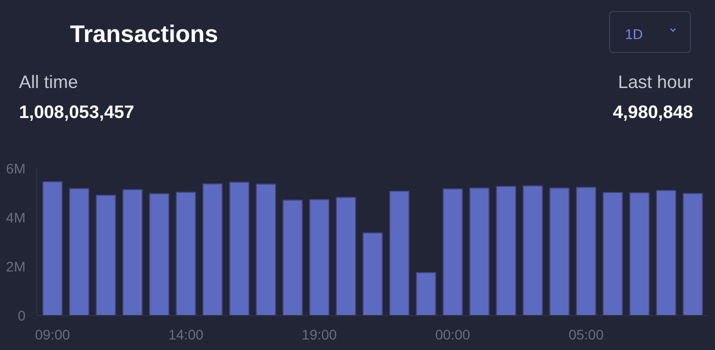 The width and height of the screenshot is (715, 350). Describe the element at coordinates (634, 34) in the screenshot. I see `text: 1D` at that location.